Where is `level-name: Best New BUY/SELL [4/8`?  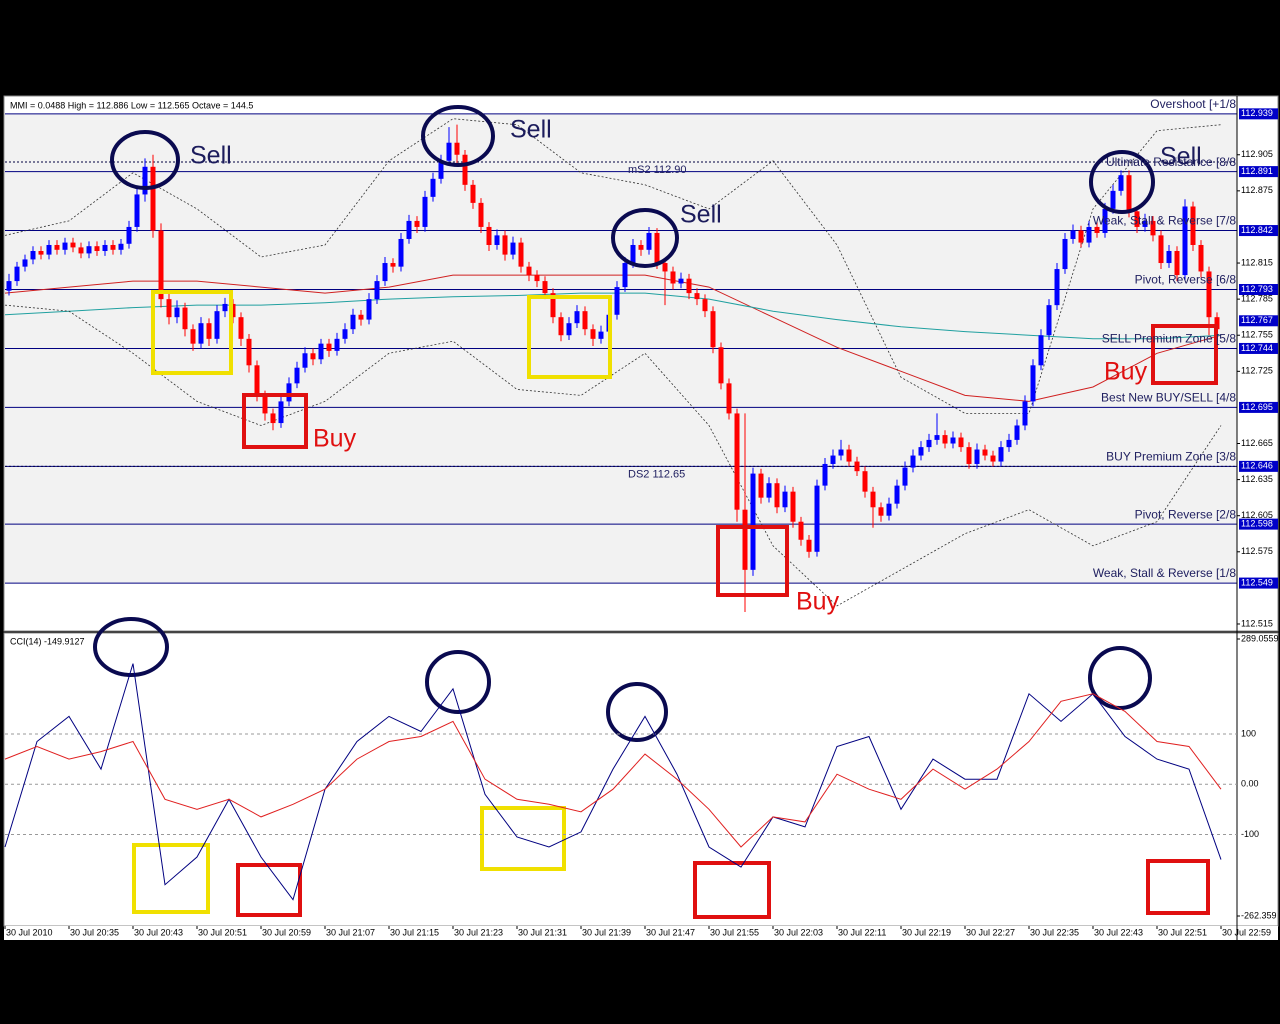 level-name: Best New BUY/SELL [4/8 is located at coordinates (1168, 398).